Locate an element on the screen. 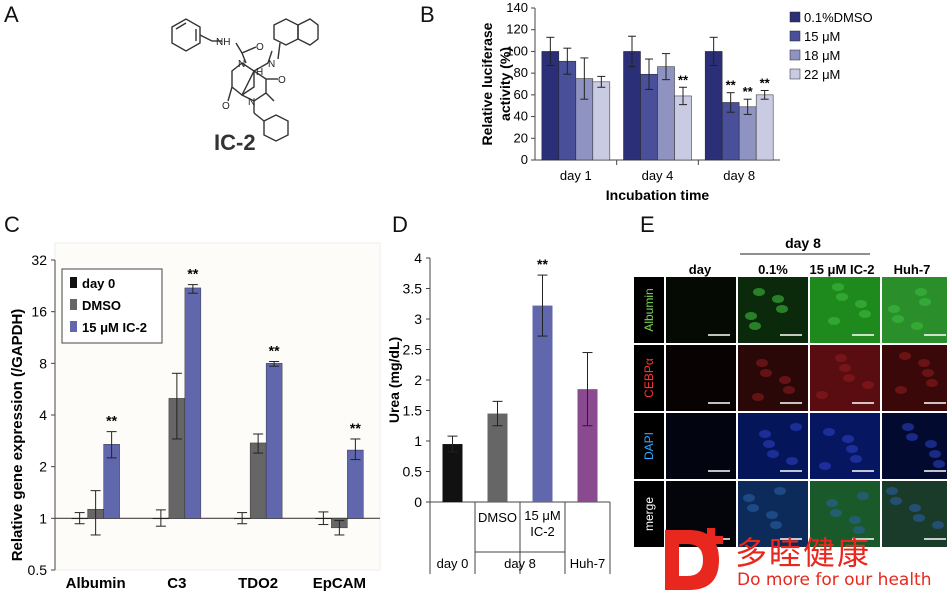 The height and width of the screenshot is (600, 947). y-axis-label: Relative gene expression (/GAPDH) is located at coordinates (17, 435).